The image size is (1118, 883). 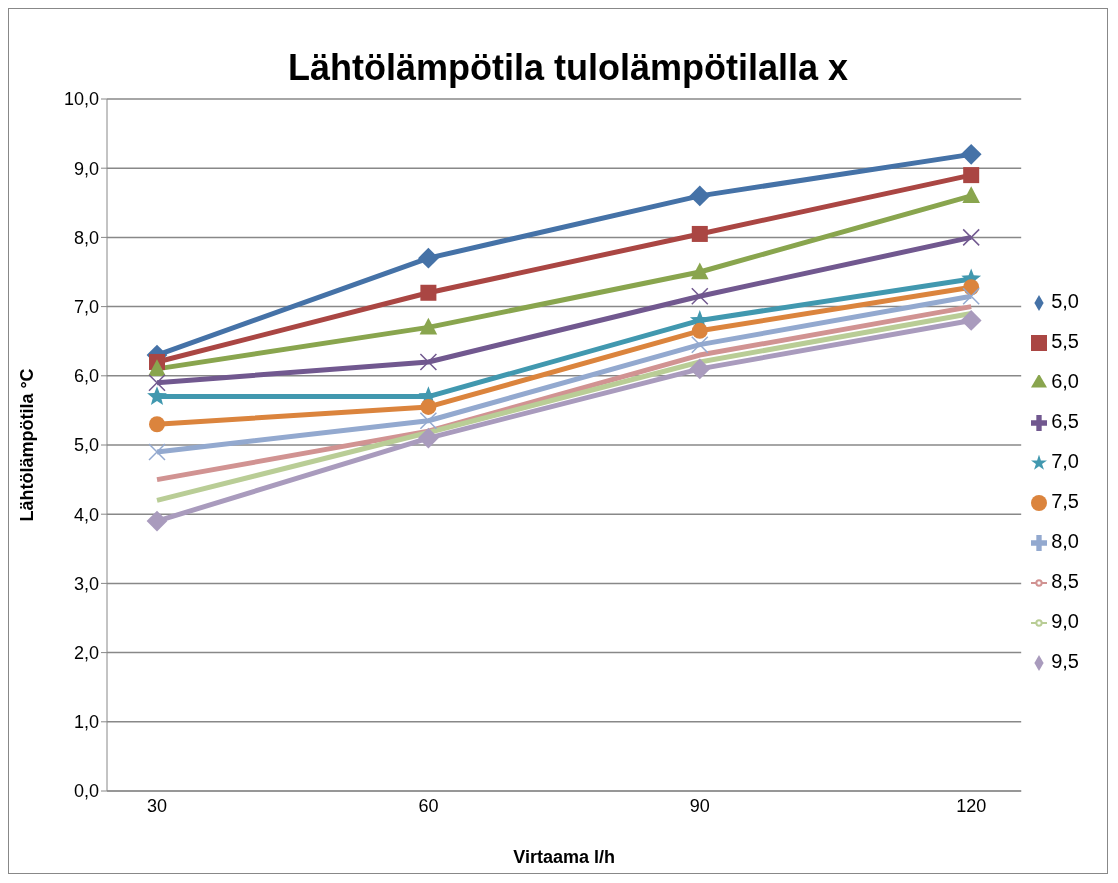 What do you see at coordinates (1065, 381) in the screenshot?
I see `legend-label: 6,0` at bounding box center [1065, 381].